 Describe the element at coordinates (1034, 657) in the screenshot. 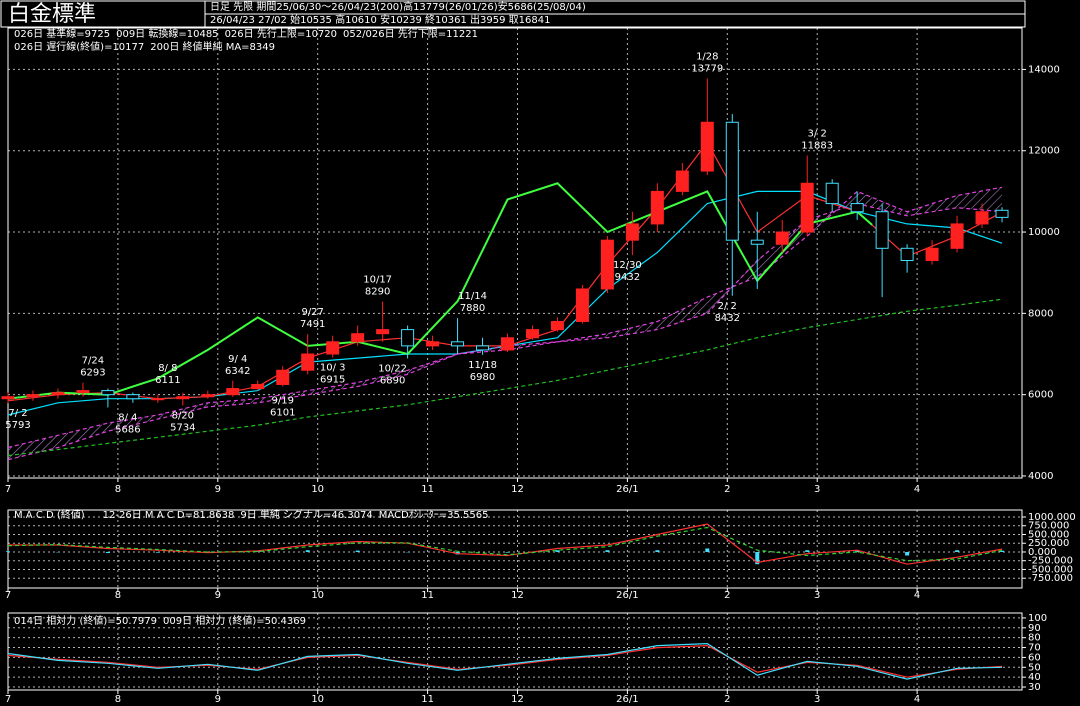

I see `y-tick-label: 60` at that location.